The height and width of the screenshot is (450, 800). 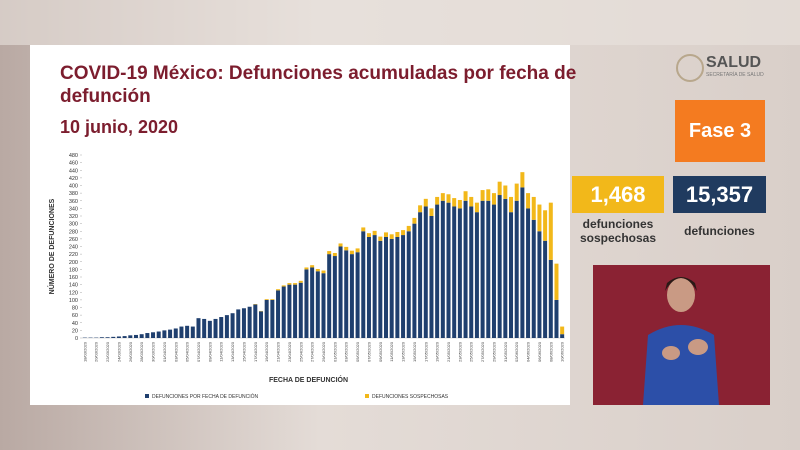 I want to click on y-tick-label: 120, so click(x=73, y=293).